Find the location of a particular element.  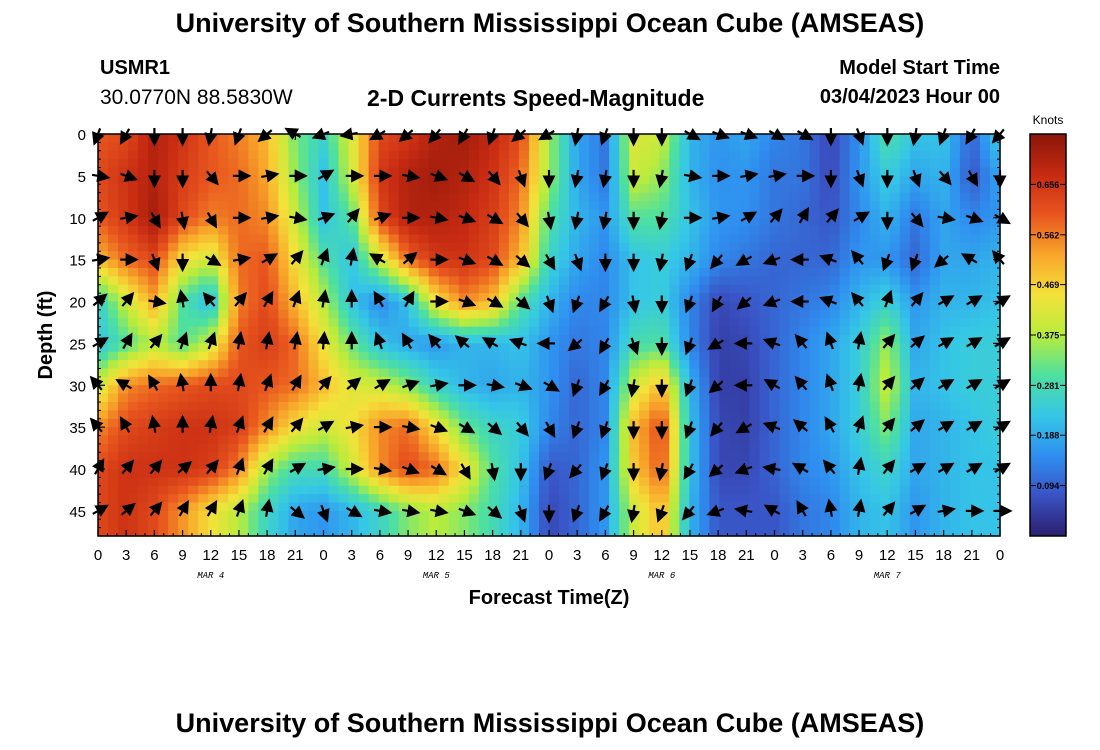

x-tick-label: 6 is located at coordinates (154, 555).